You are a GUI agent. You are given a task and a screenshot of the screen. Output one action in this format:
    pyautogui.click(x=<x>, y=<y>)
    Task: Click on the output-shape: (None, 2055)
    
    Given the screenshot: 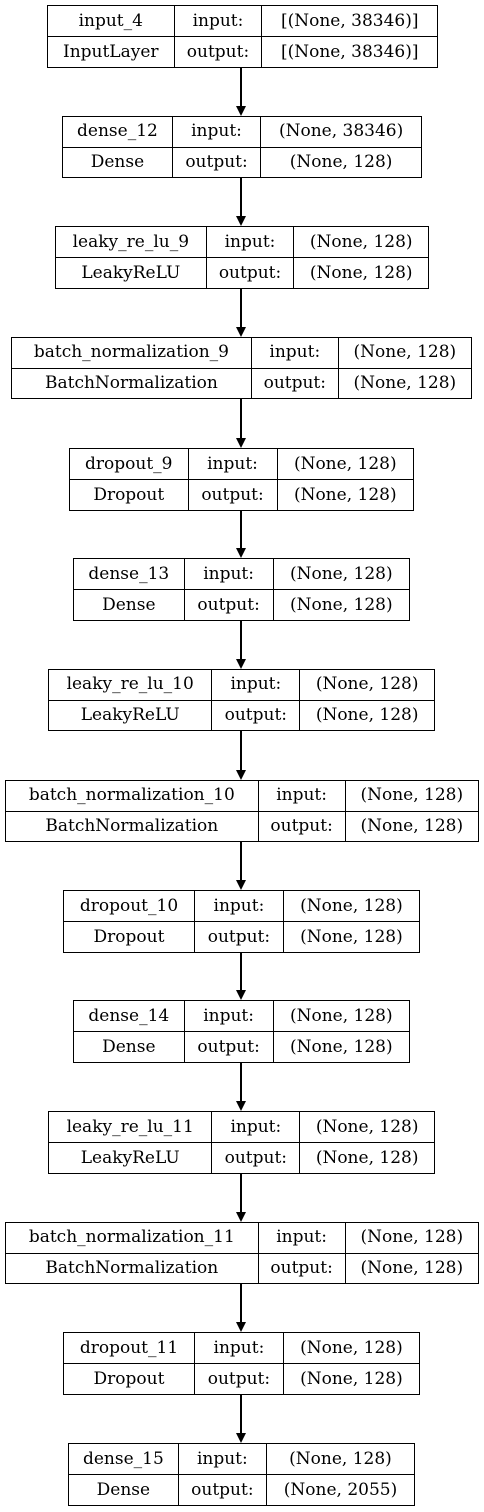 What is the action you would take?
    pyautogui.click(x=340, y=1489)
    